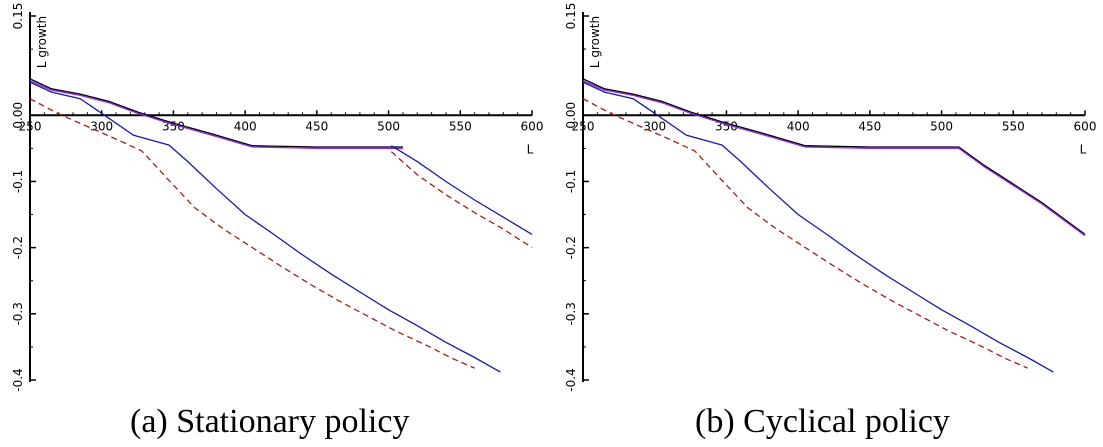  I want to click on caption-cyclical-policy: (b) Cyclical policy, so click(822, 421).